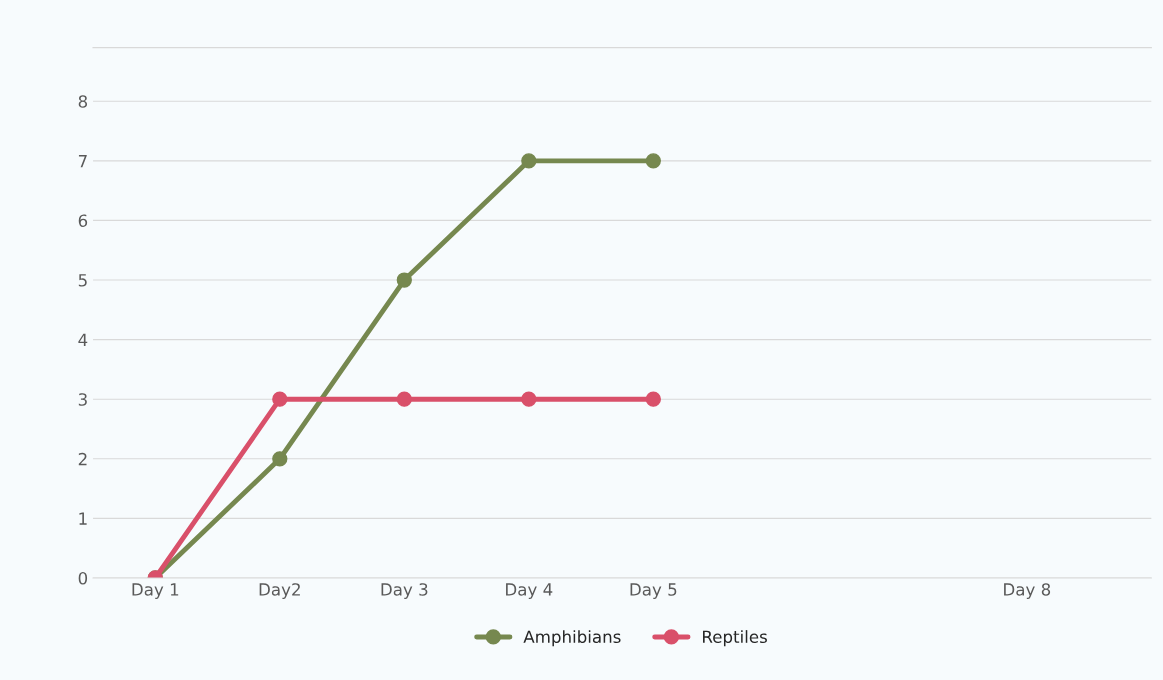 Image resolution: width=1163 pixels, height=680 pixels. I want to click on y-tick-label: 2, so click(82, 459).